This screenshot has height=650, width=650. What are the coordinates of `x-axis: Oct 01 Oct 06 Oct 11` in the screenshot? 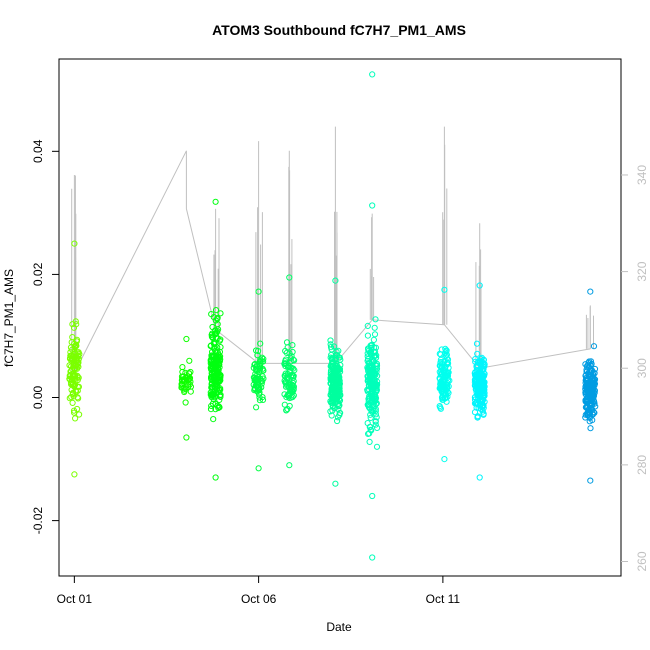 It's located at (258, 591).